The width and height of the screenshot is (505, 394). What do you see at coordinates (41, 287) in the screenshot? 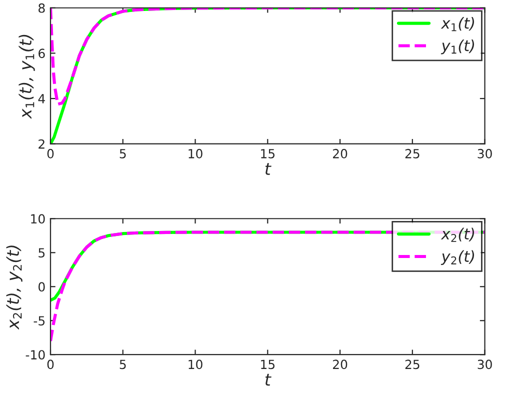
I see `y-tick-label: 0` at bounding box center [41, 287].